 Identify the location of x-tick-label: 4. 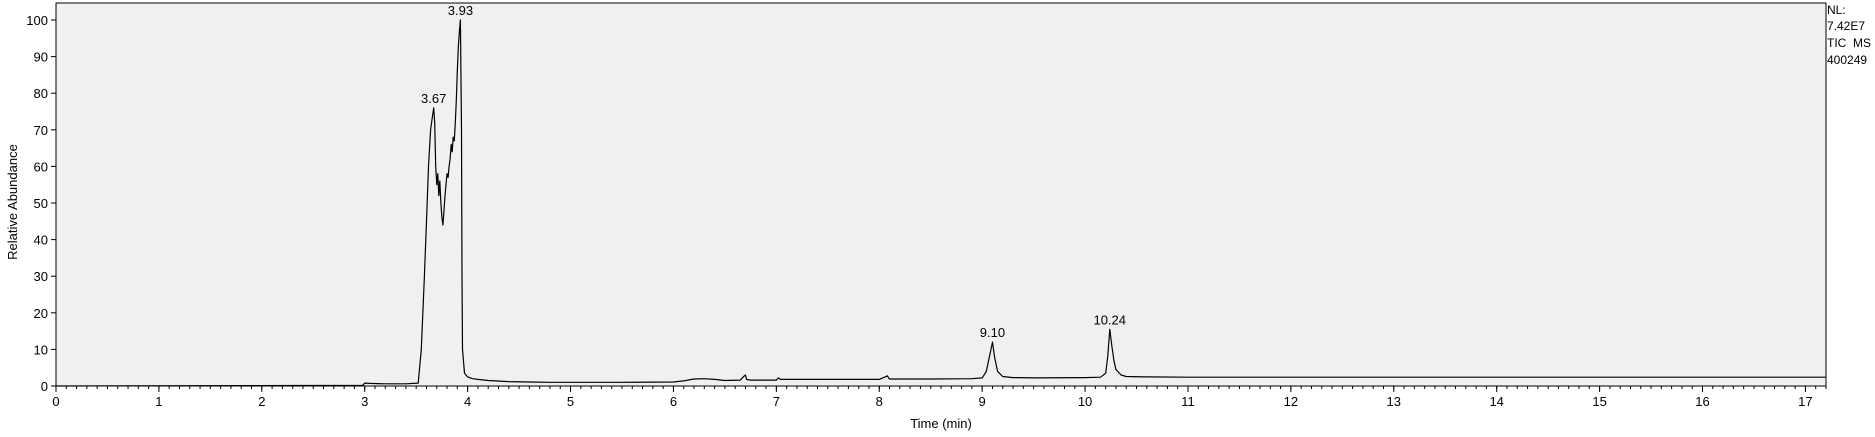
(467, 401).